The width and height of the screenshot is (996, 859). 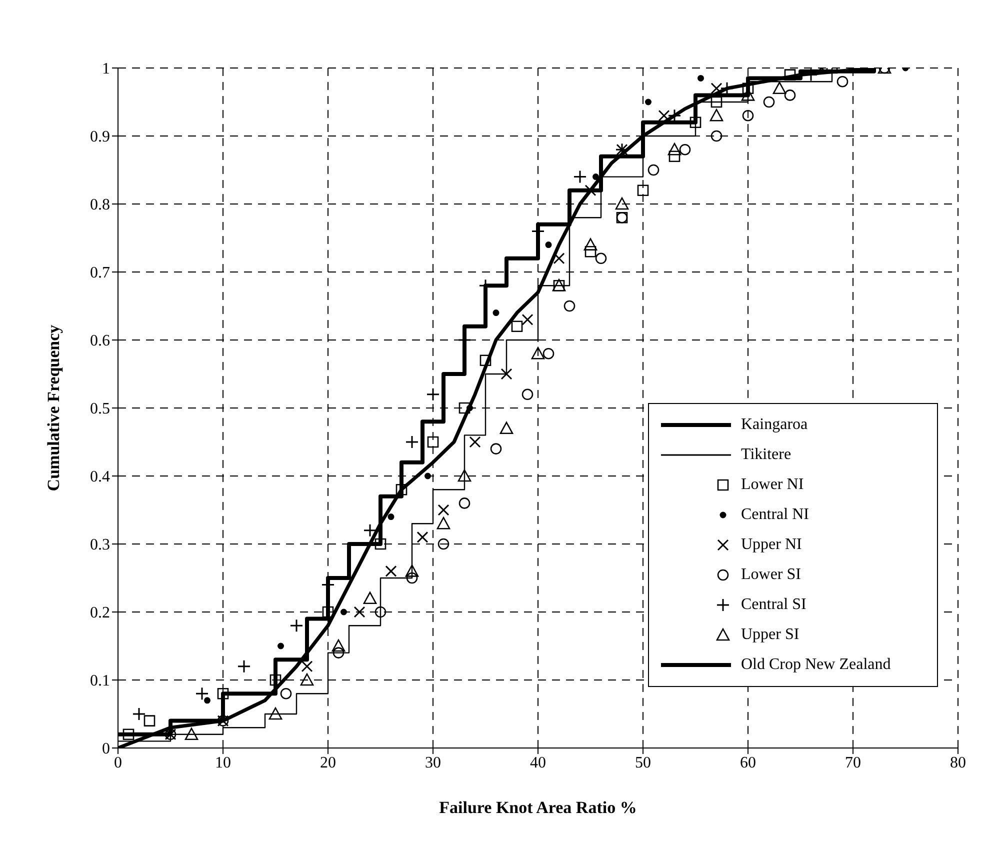 What do you see at coordinates (118, 763) in the screenshot?
I see `x-tick-label: 0` at bounding box center [118, 763].